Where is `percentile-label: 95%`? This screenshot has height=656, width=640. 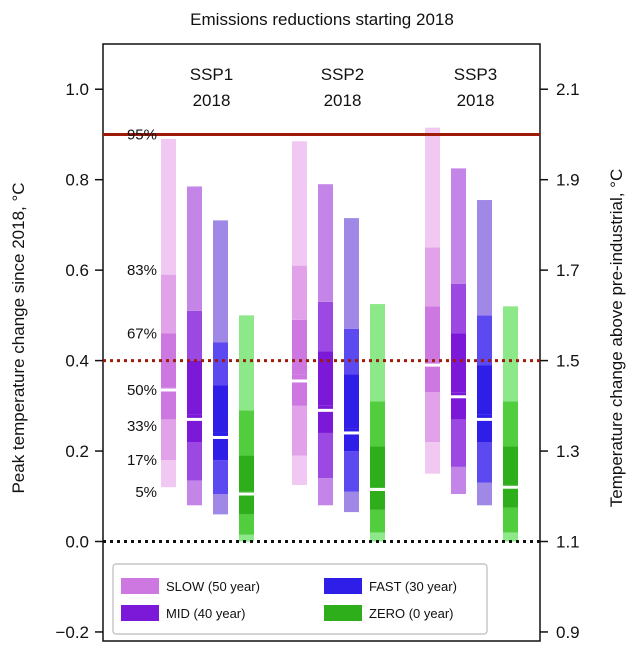 percentile-label: 95% is located at coordinates (142, 134).